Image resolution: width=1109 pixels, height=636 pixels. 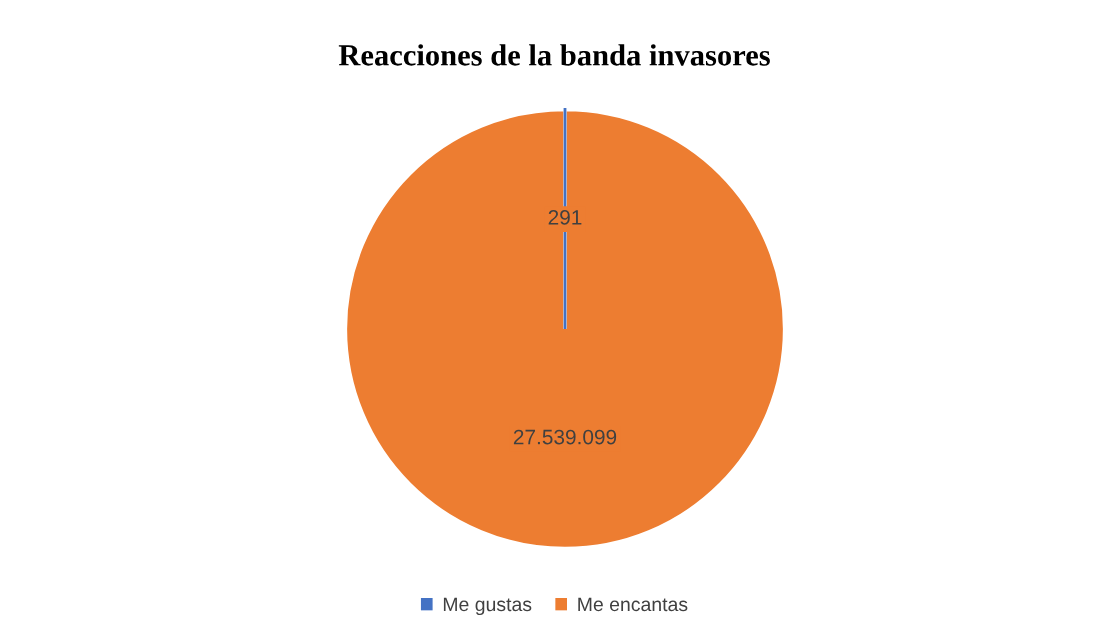 I want to click on legend-label: Me encantas, so click(x=633, y=604).